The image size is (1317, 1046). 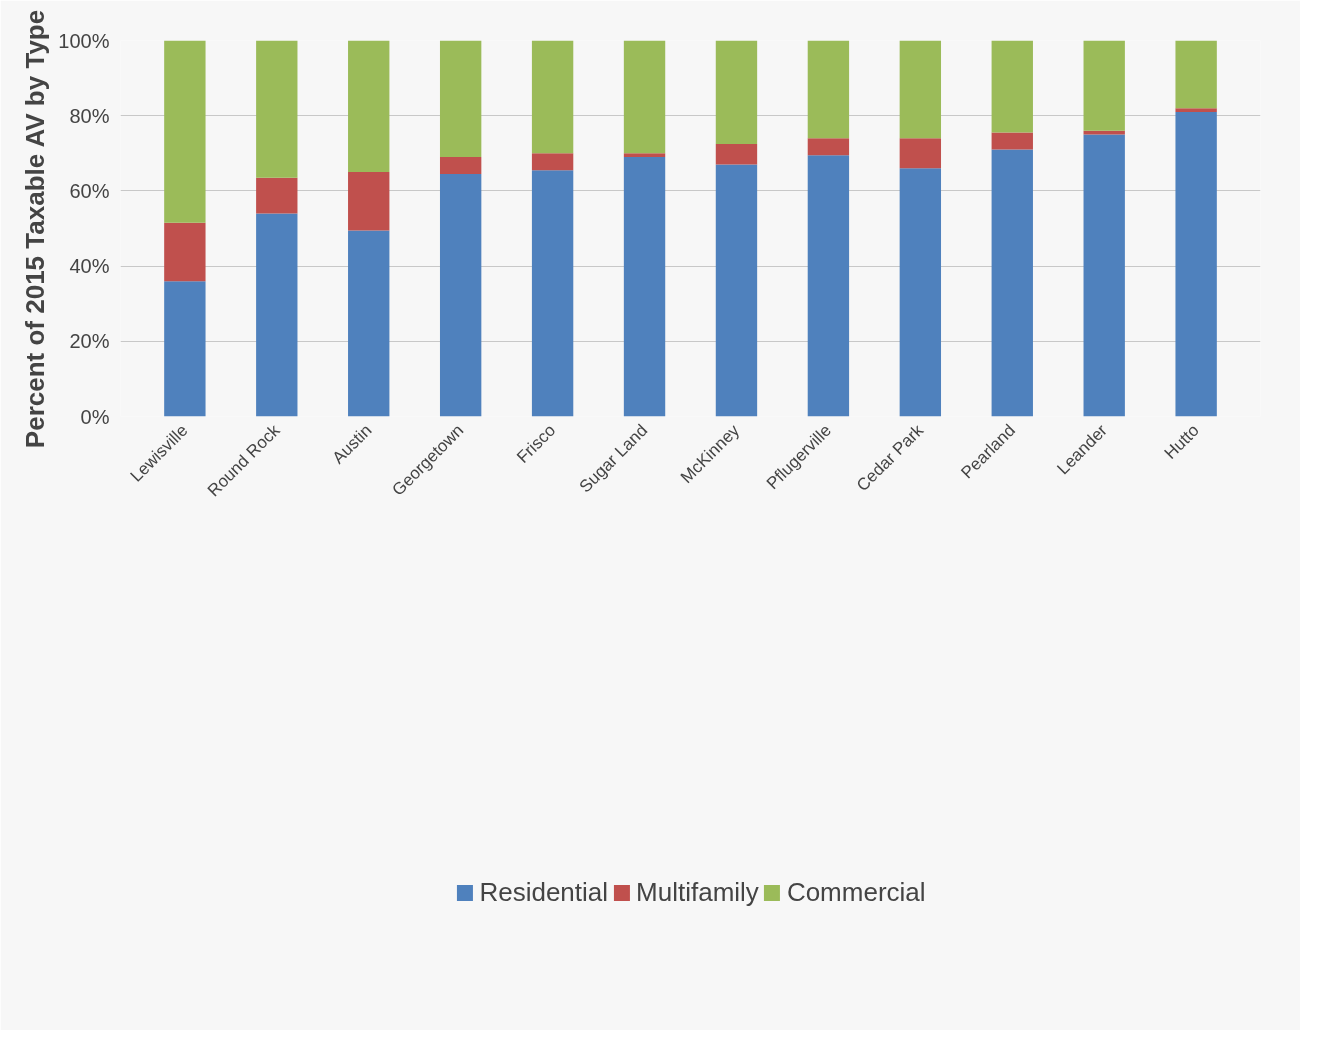 I want to click on legend-label: Residential, so click(x=544, y=892).